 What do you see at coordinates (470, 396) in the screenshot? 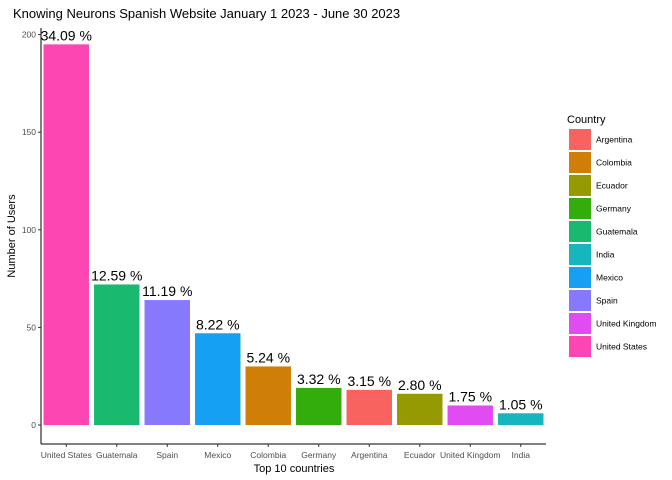
I see `data-label: 1.75 %` at bounding box center [470, 396].